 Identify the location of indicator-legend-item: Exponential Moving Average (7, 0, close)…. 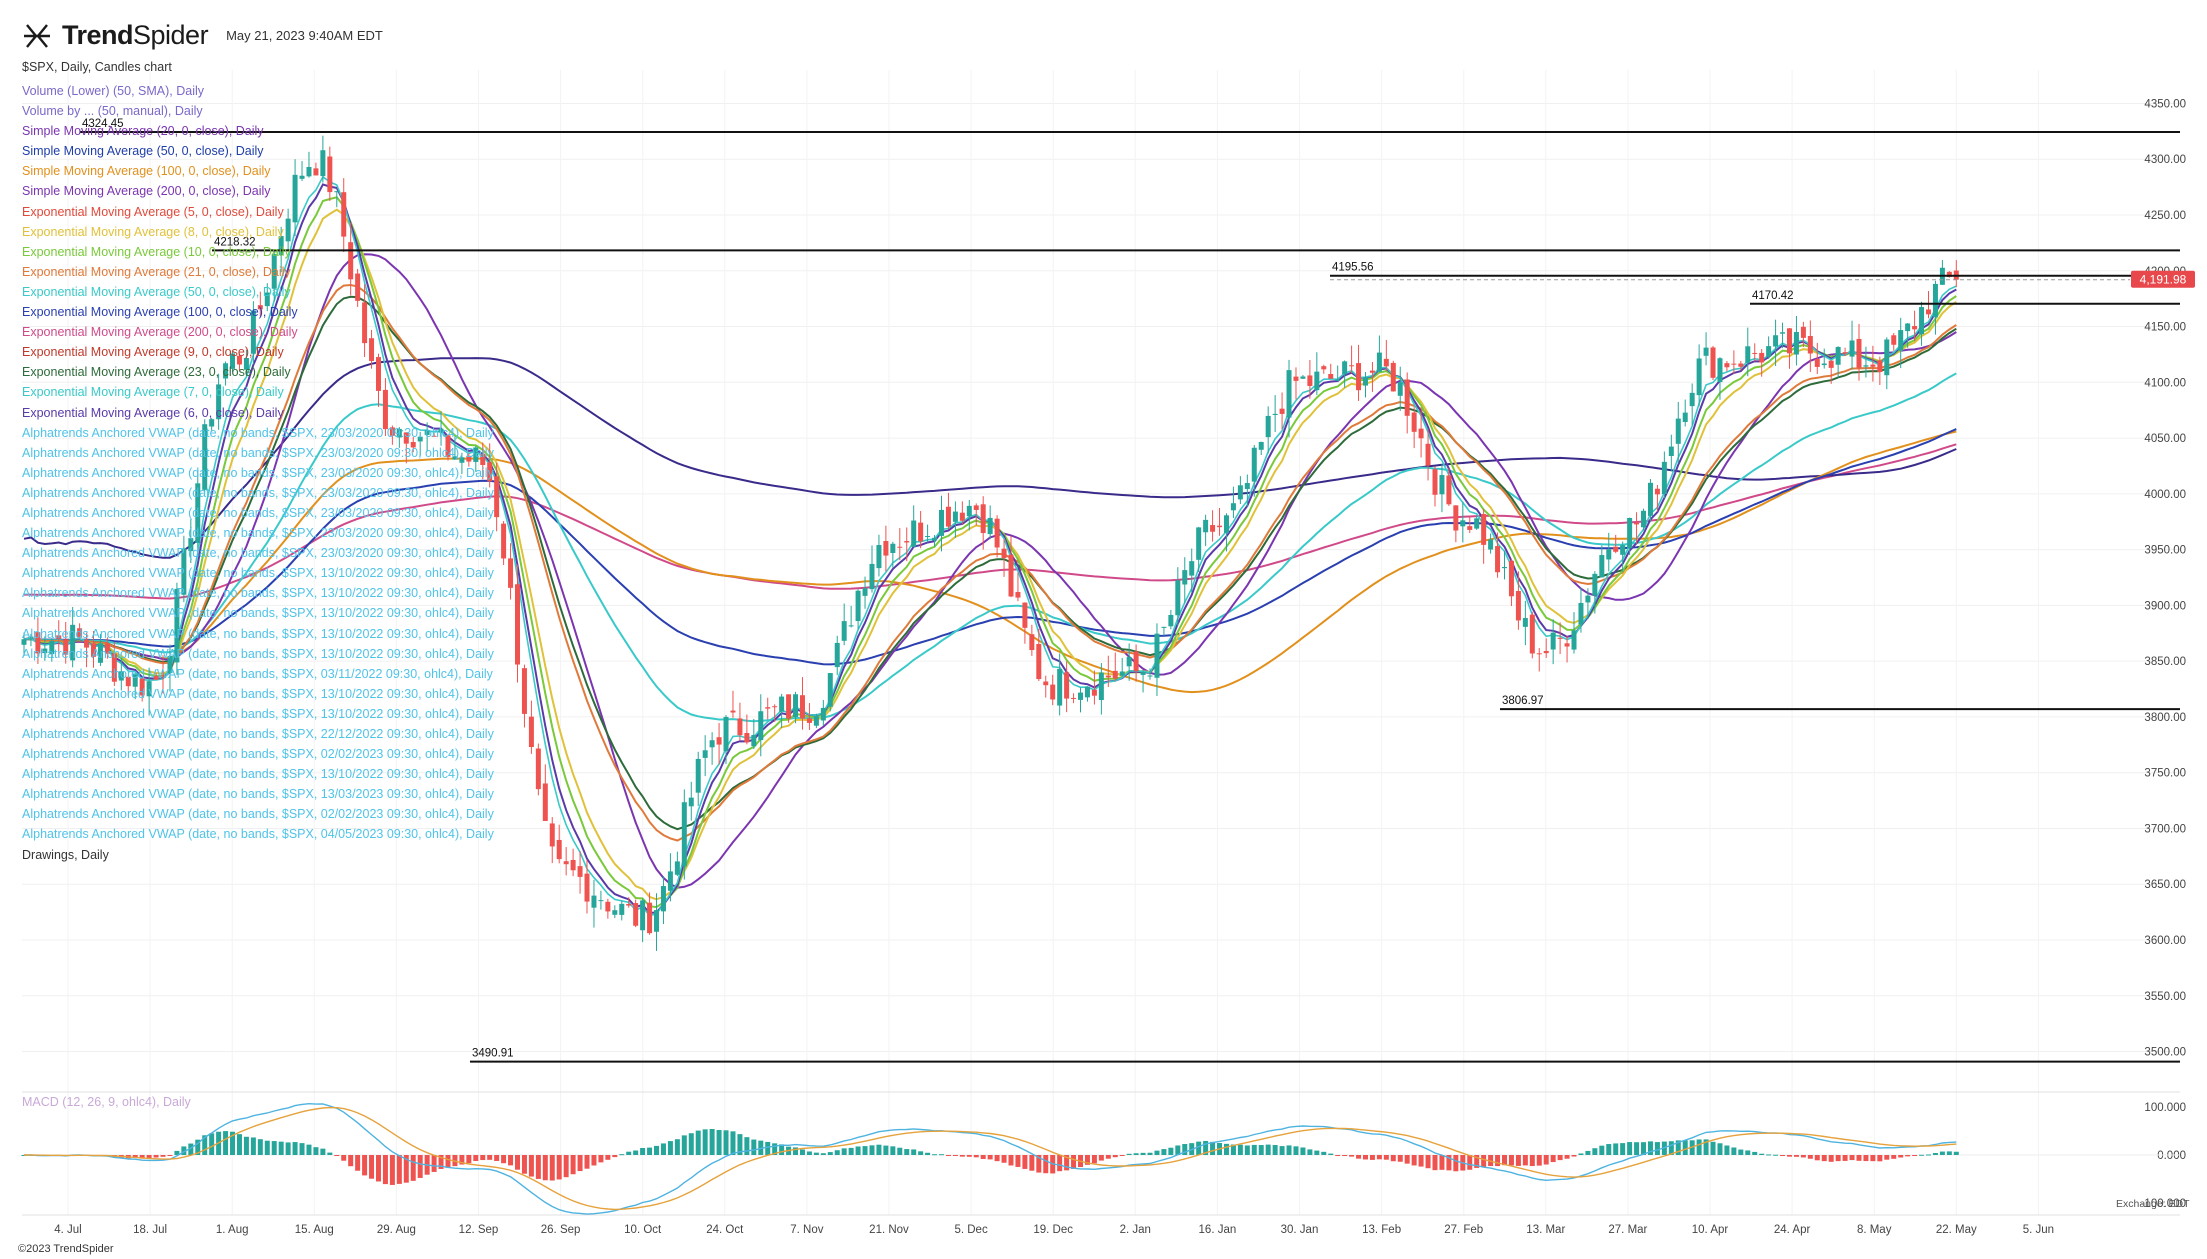
(153, 392).